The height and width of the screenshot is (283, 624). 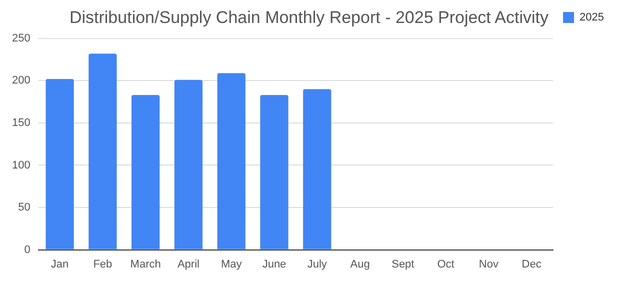 I want to click on y-tick-label: 50, so click(x=24, y=208).